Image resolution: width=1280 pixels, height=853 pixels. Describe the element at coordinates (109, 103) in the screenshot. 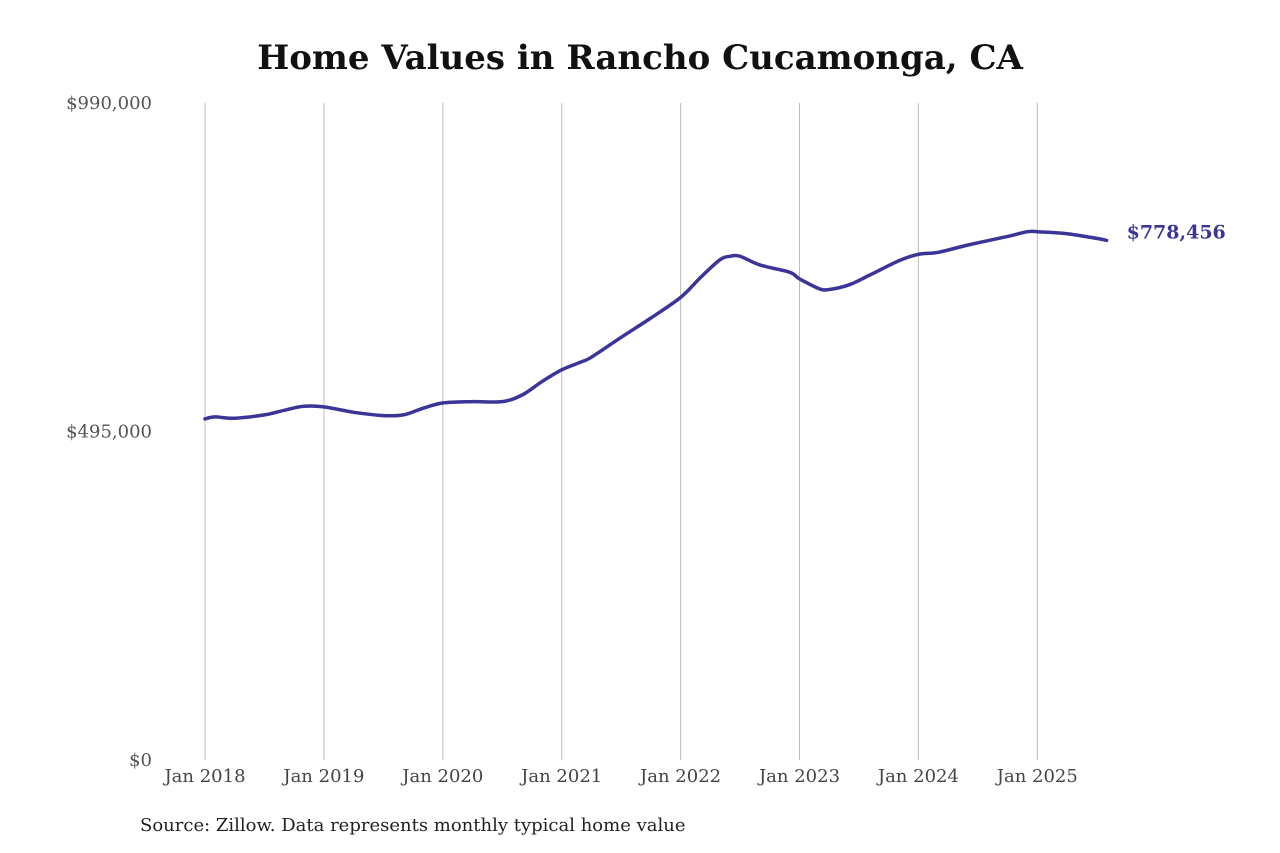

I see `y-tick-label: $990,000` at that location.